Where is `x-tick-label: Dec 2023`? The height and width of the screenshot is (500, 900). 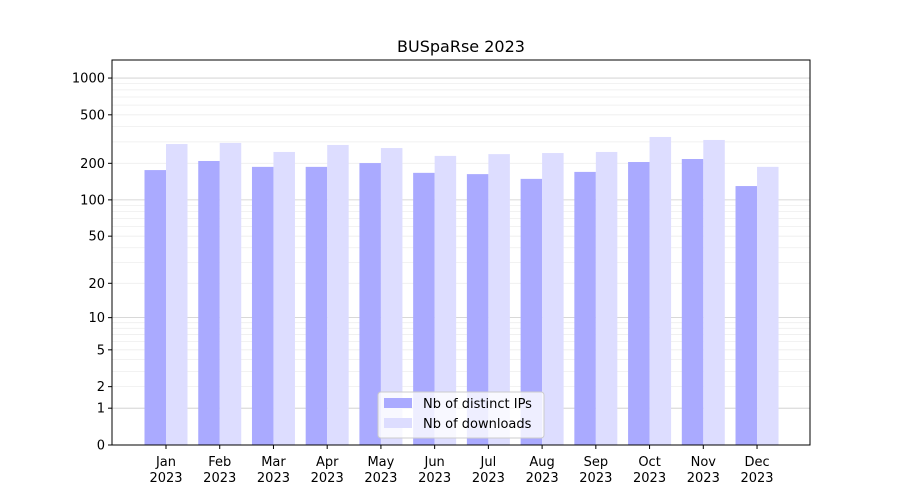
x-tick-label: Dec 2023 is located at coordinates (756, 470).